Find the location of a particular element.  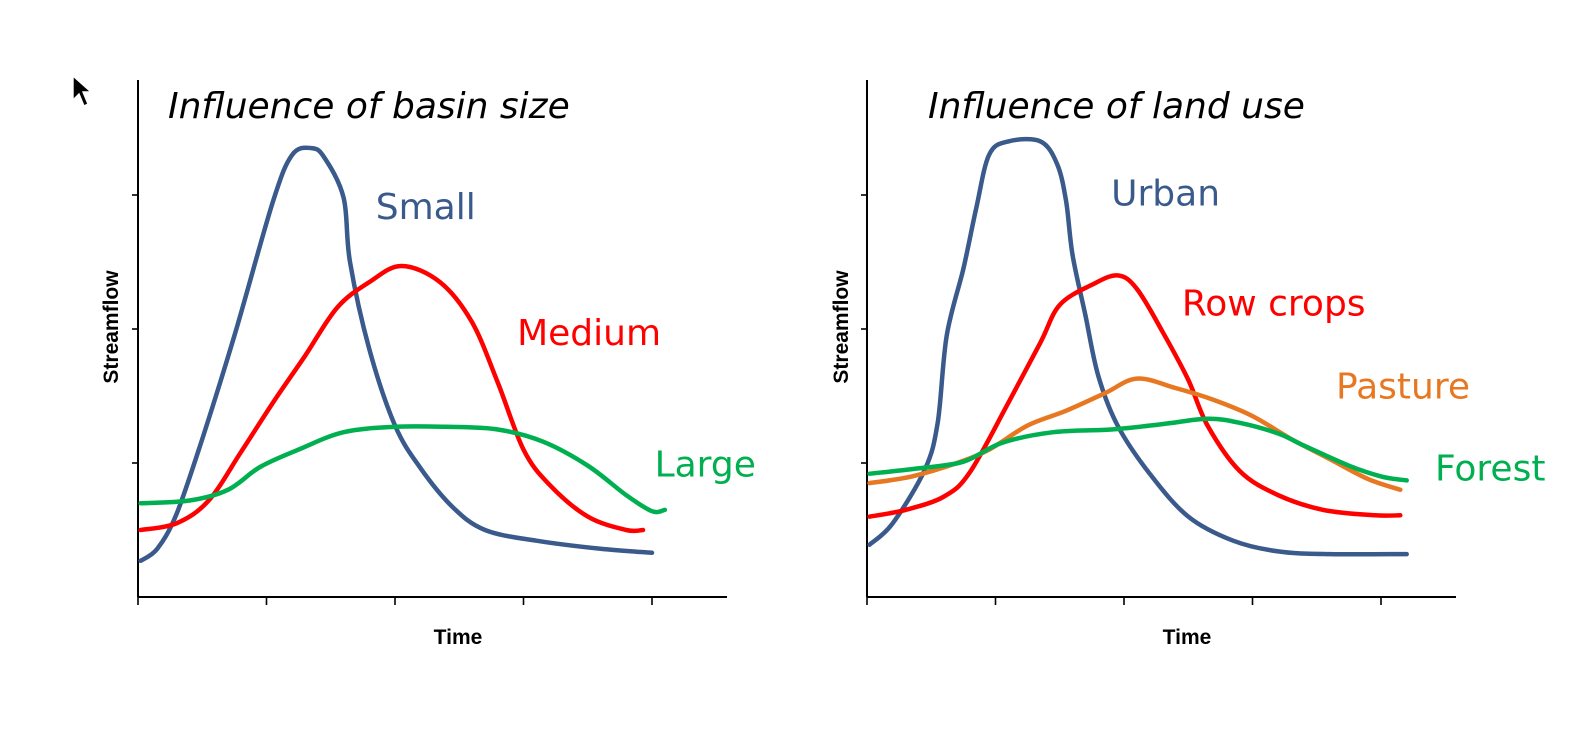

series-line-large is located at coordinates (403, 469).